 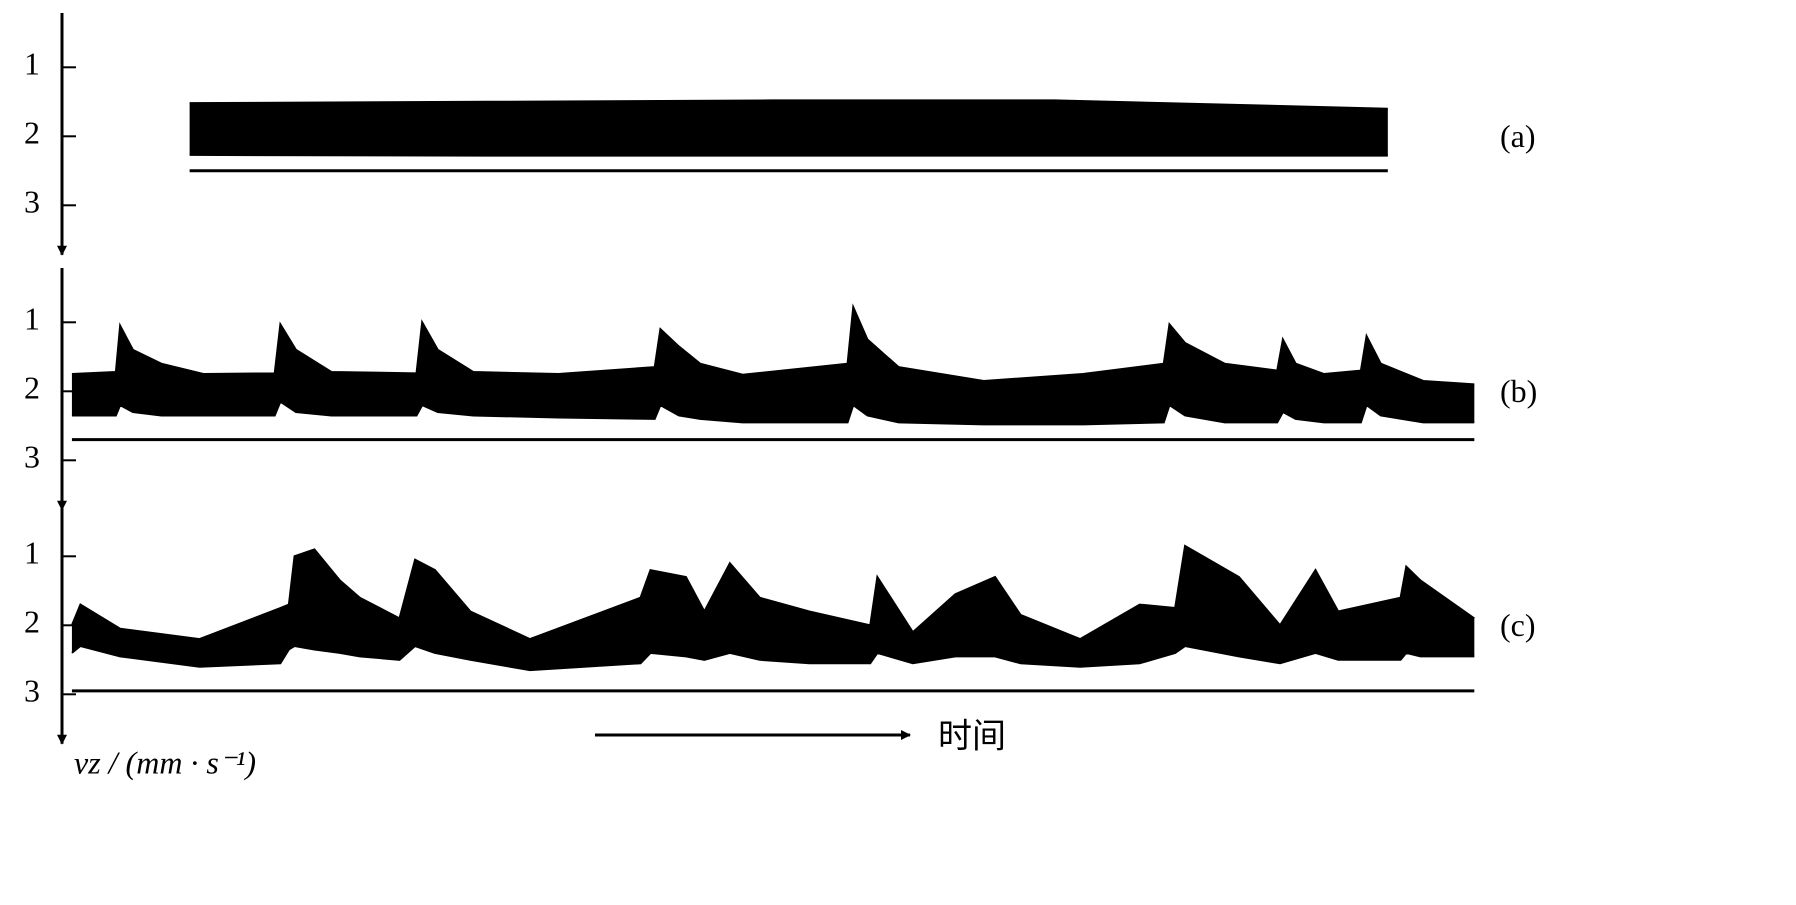 I want to click on x-axis-label: 时间, so click(x=972, y=737).